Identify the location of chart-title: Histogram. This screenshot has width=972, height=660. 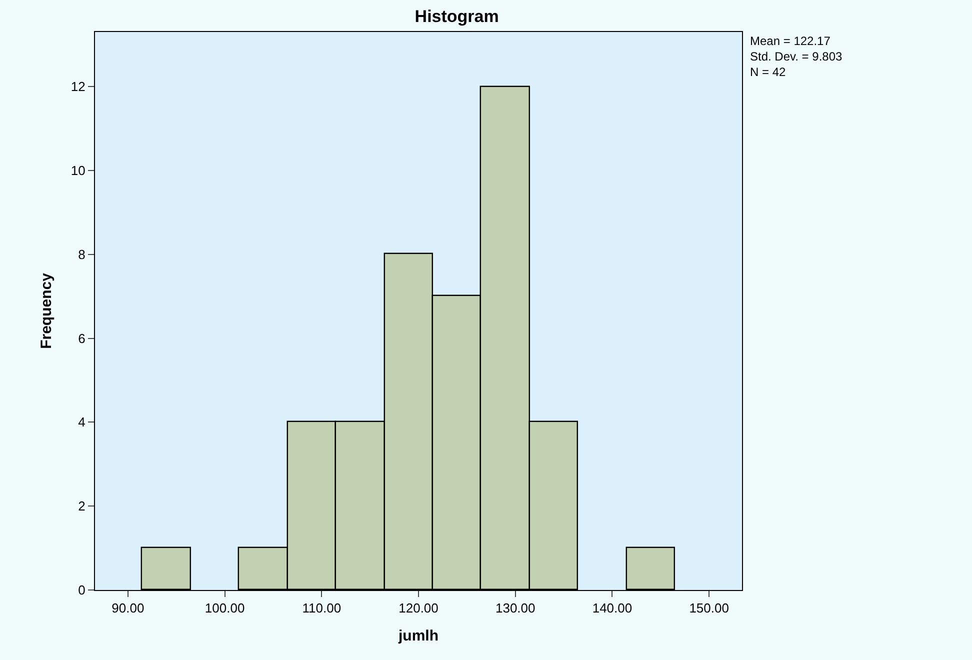
(456, 16).